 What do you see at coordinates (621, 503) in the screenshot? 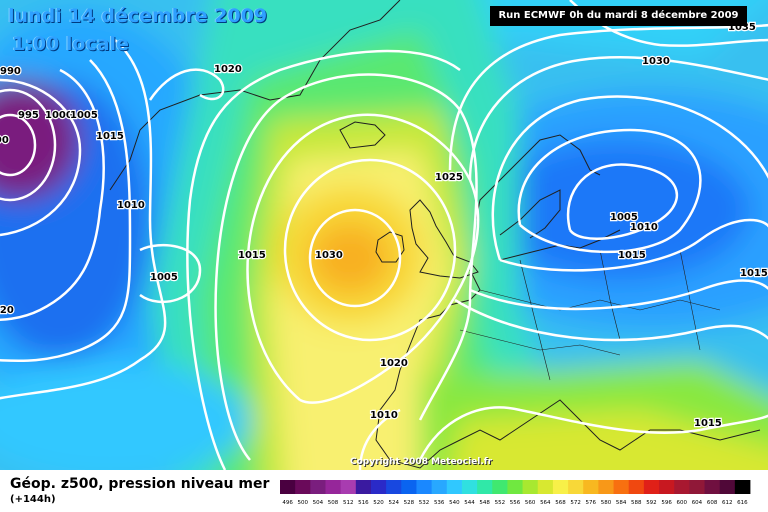
I see `legend-tick-label: 584` at bounding box center [621, 503].